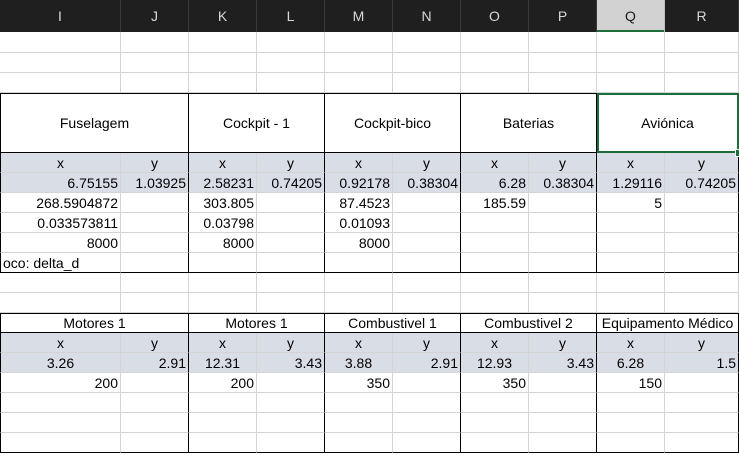  I want to click on data-cell: 0.74205, so click(702, 183).